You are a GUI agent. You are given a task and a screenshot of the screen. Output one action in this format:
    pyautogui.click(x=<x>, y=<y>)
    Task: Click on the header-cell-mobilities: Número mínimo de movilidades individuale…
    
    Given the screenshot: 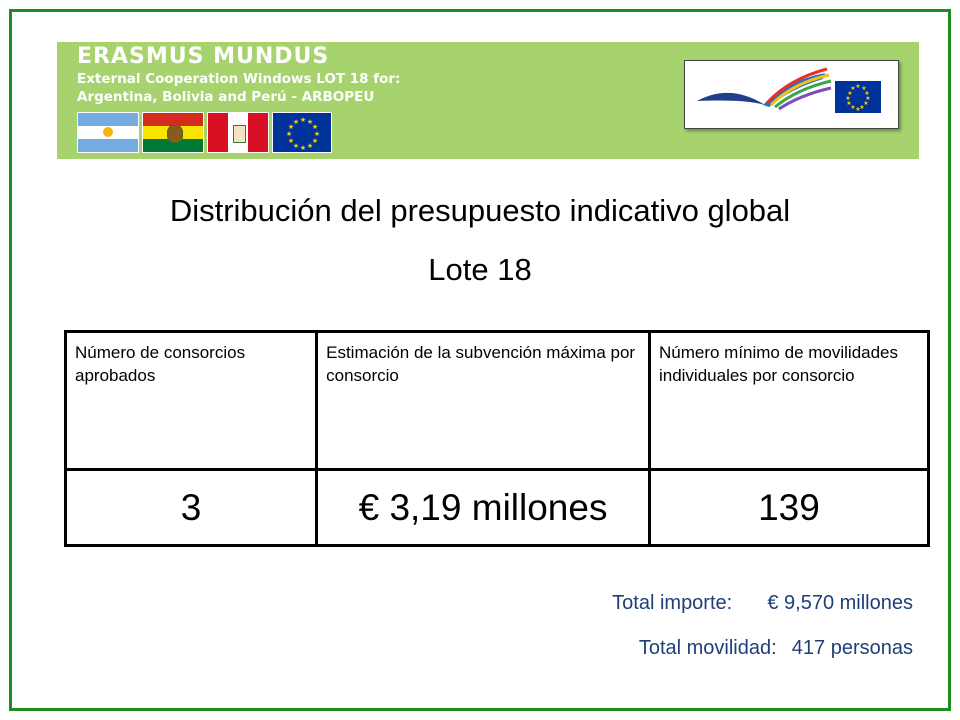 What is the action you would take?
    pyautogui.click(x=789, y=400)
    